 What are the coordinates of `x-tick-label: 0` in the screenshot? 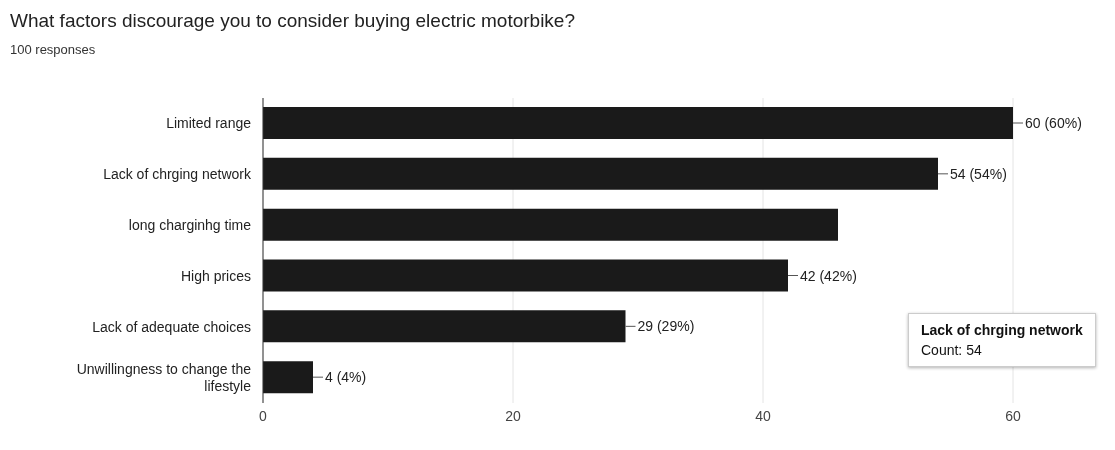 It's located at (263, 415).